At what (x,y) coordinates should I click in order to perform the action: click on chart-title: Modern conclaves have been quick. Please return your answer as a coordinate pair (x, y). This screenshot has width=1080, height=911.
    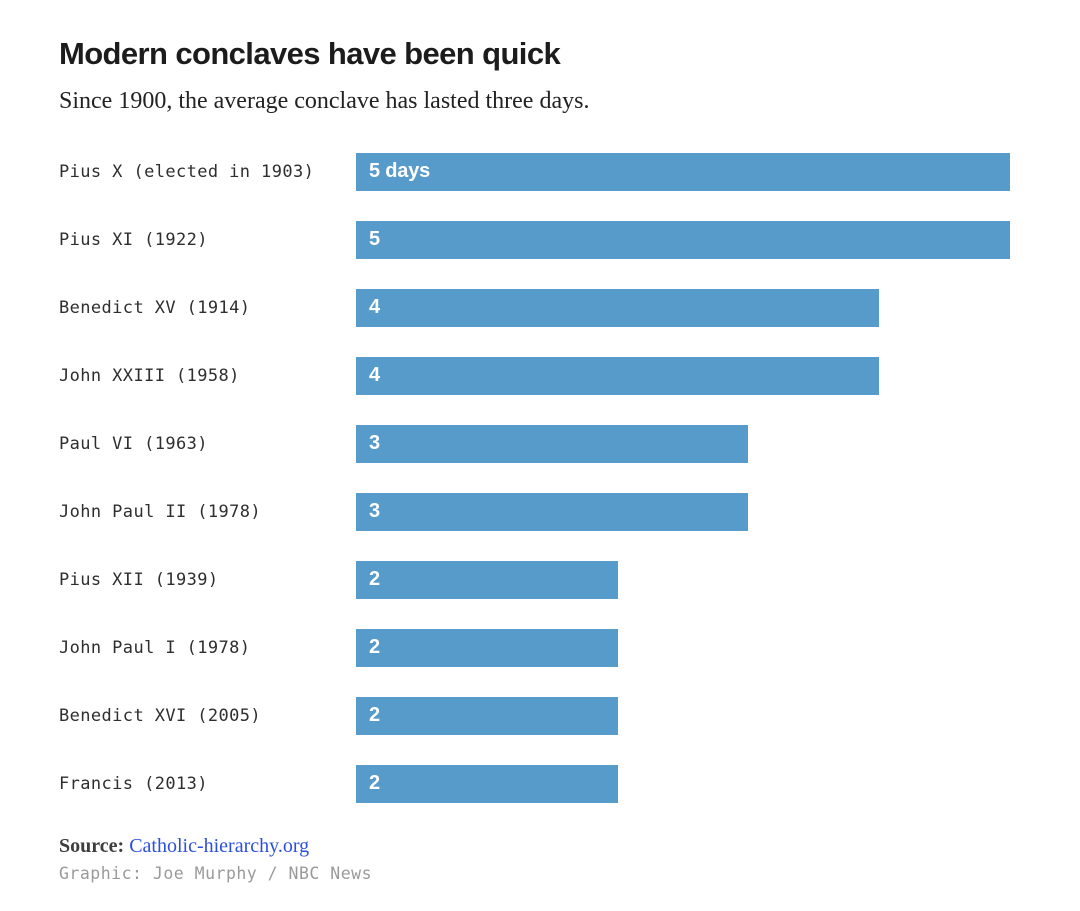
    Looking at the image, I should click on (310, 53).